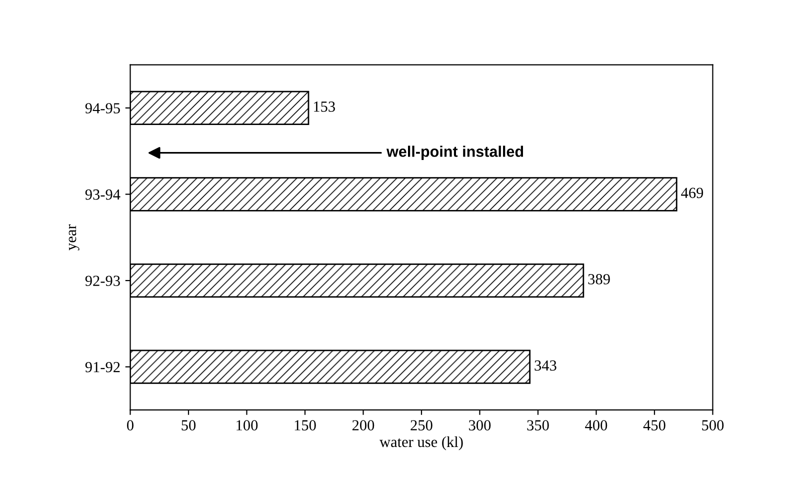  What do you see at coordinates (363, 425) in the screenshot?
I see `x-tick-label: 200` at bounding box center [363, 425].